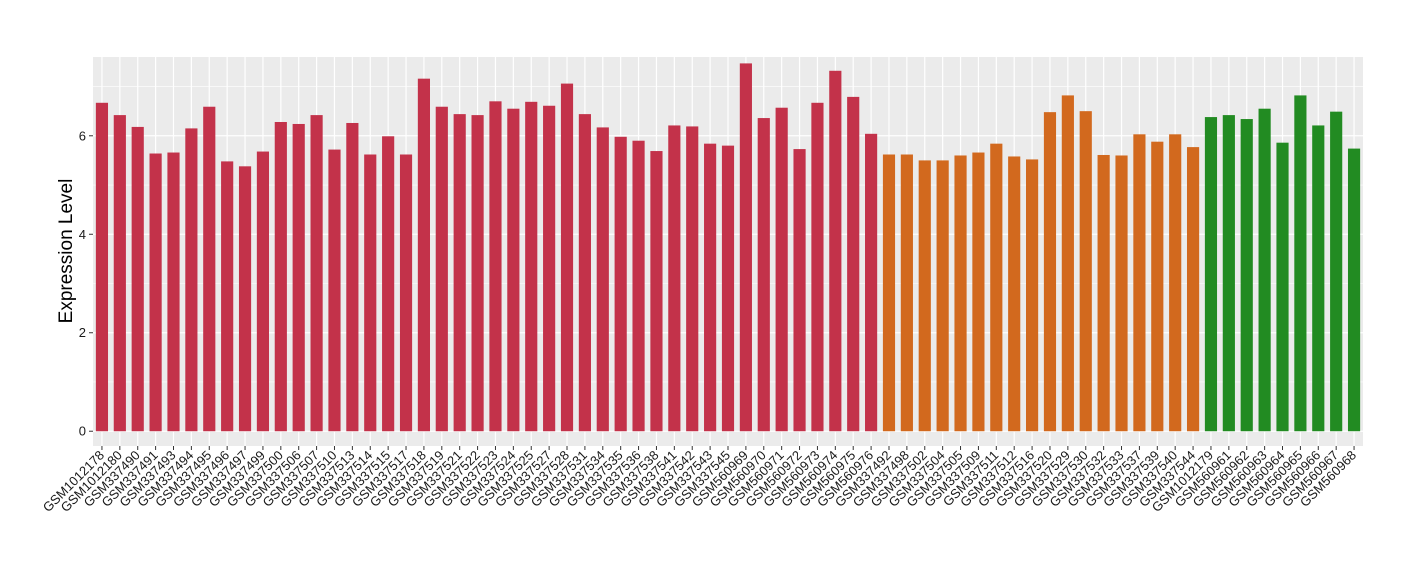  Describe the element at coordinates (889, 293) in the screenshot. I see `bar-GSM337492` at that location.